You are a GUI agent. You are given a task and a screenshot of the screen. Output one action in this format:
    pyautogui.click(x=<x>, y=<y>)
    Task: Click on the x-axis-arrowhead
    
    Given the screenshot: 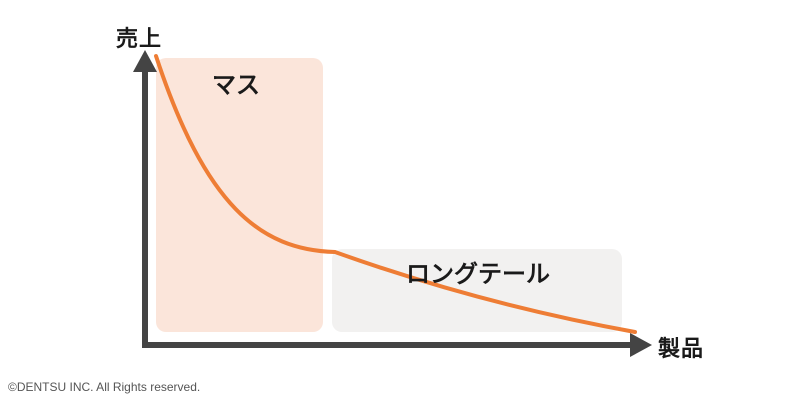 What is the action you would take?
    pyautogui.click(x=641, y=345)
    